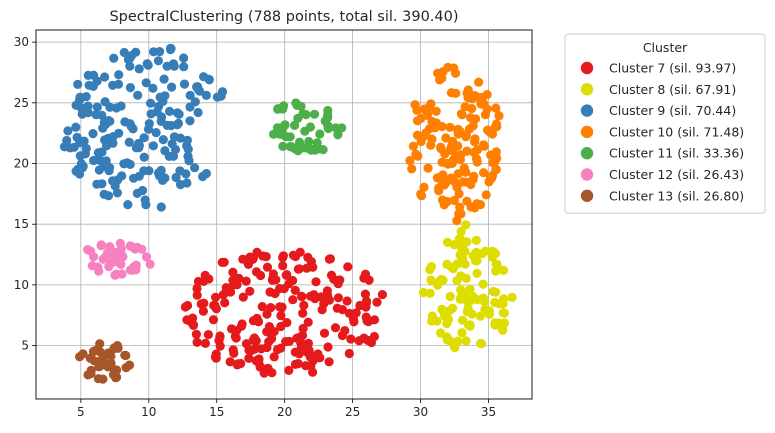 This screenshot has height=433, width=775. I want to click on legend-label: Cluster 7 (sil. 93.97), so click(672, 68).